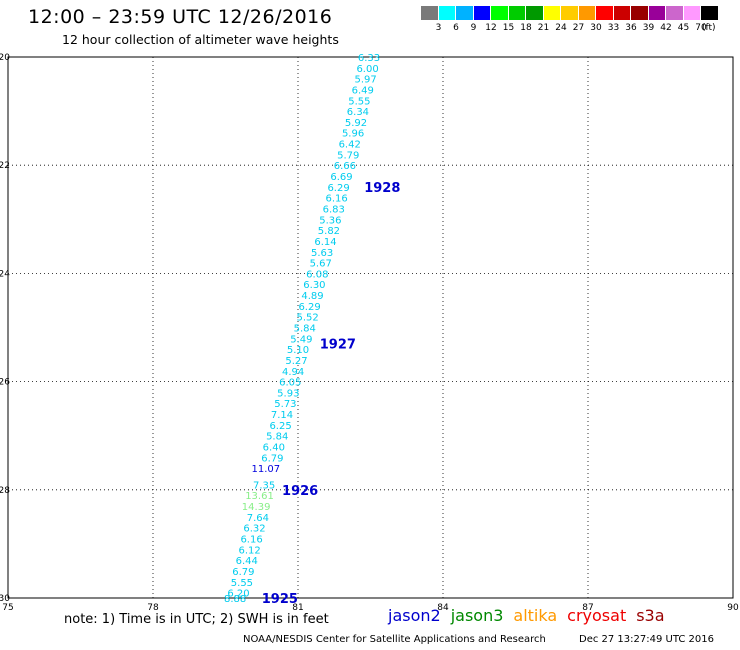  Describe the element at coordinates (7, 606) in the screenshot. I see `x-tick-label: 75` at that location.